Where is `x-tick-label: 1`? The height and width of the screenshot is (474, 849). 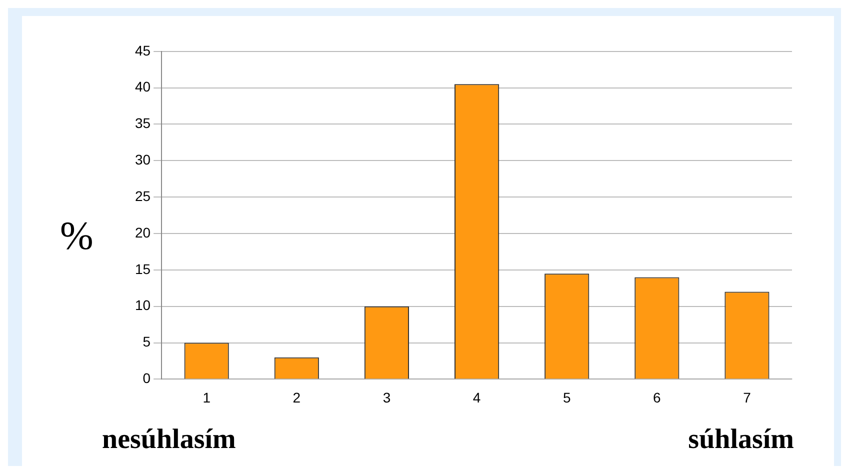 x-tick-label: 1 is located at coordinates (206, 397).